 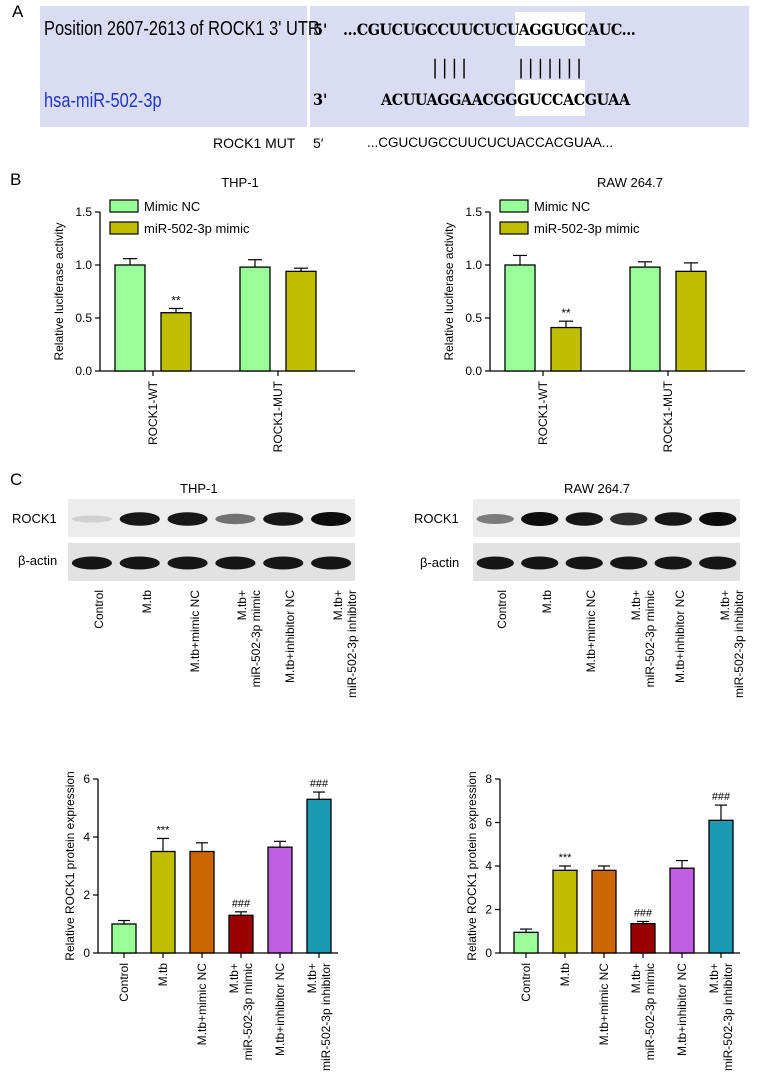 What do you see at coordinates (394, 66) in the screenshot?
I see `sequence-alignment-box` at bounding box center [394, 66].